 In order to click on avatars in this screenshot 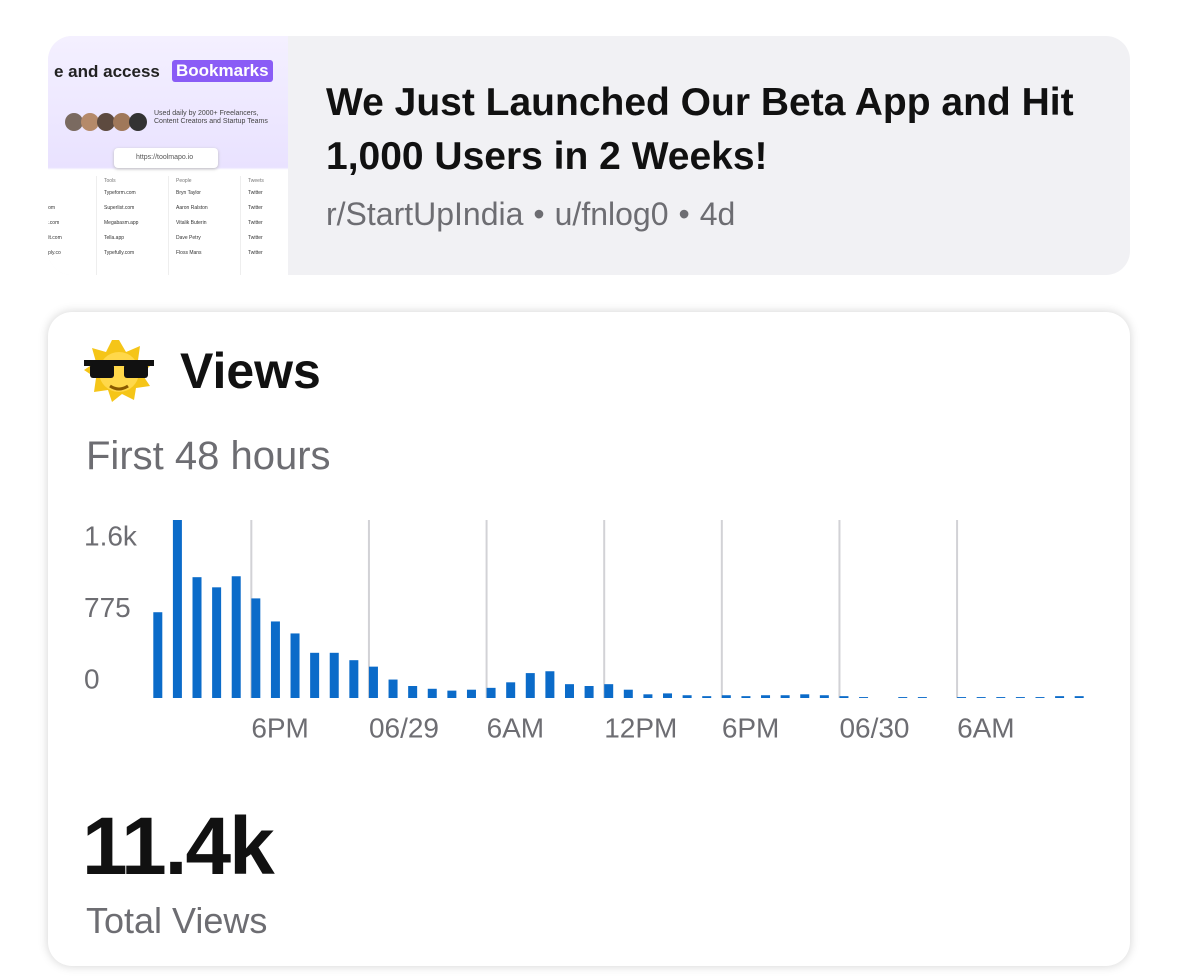, I will do `click(106, 122)`.